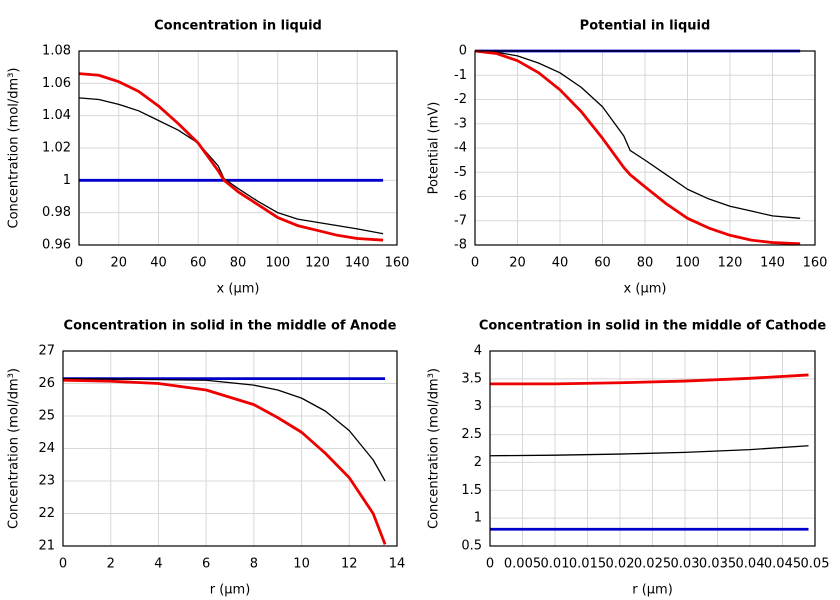  What do you see at coordinates (206, 564) in the screenshot?
I see `x-tick-label: 6` at bounding box center [206, 564].